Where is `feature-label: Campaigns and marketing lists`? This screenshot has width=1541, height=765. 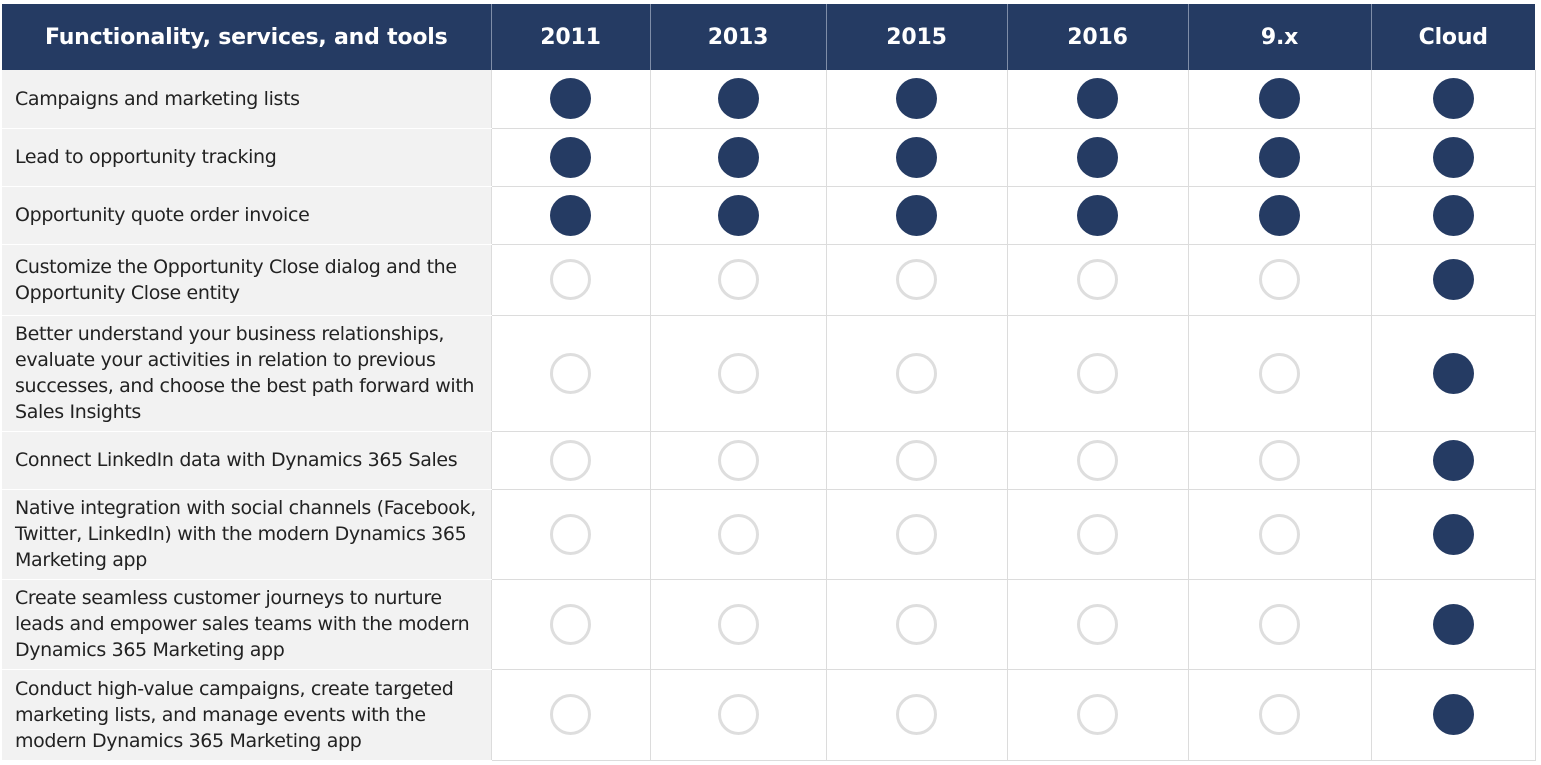
feature-label: Campaigns and marketing lists is located at coordinates (246, 99).